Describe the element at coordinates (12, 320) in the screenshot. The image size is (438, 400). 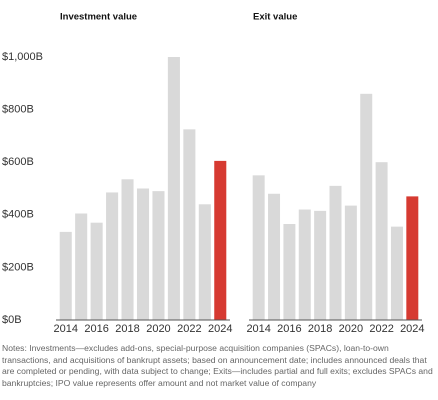
I see `y-tick-label: $0B` at that location.